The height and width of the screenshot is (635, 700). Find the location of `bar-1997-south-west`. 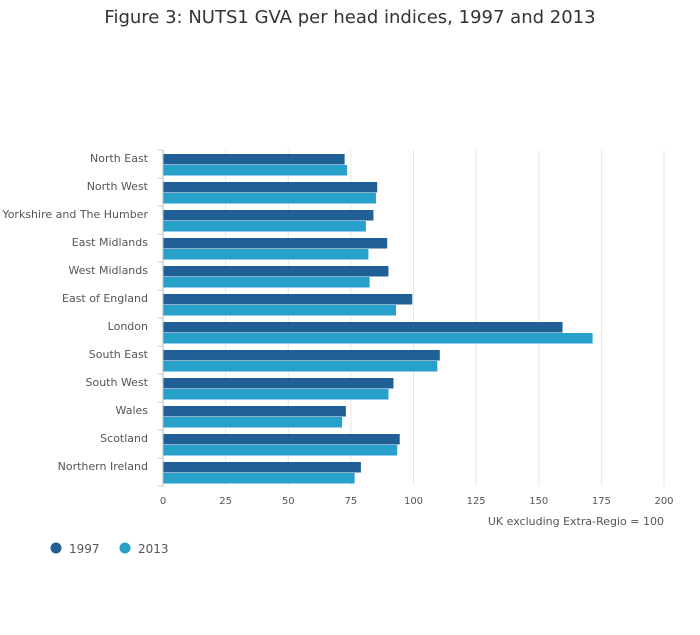

bar-1997-south-west is located at coordinates (278, 383).